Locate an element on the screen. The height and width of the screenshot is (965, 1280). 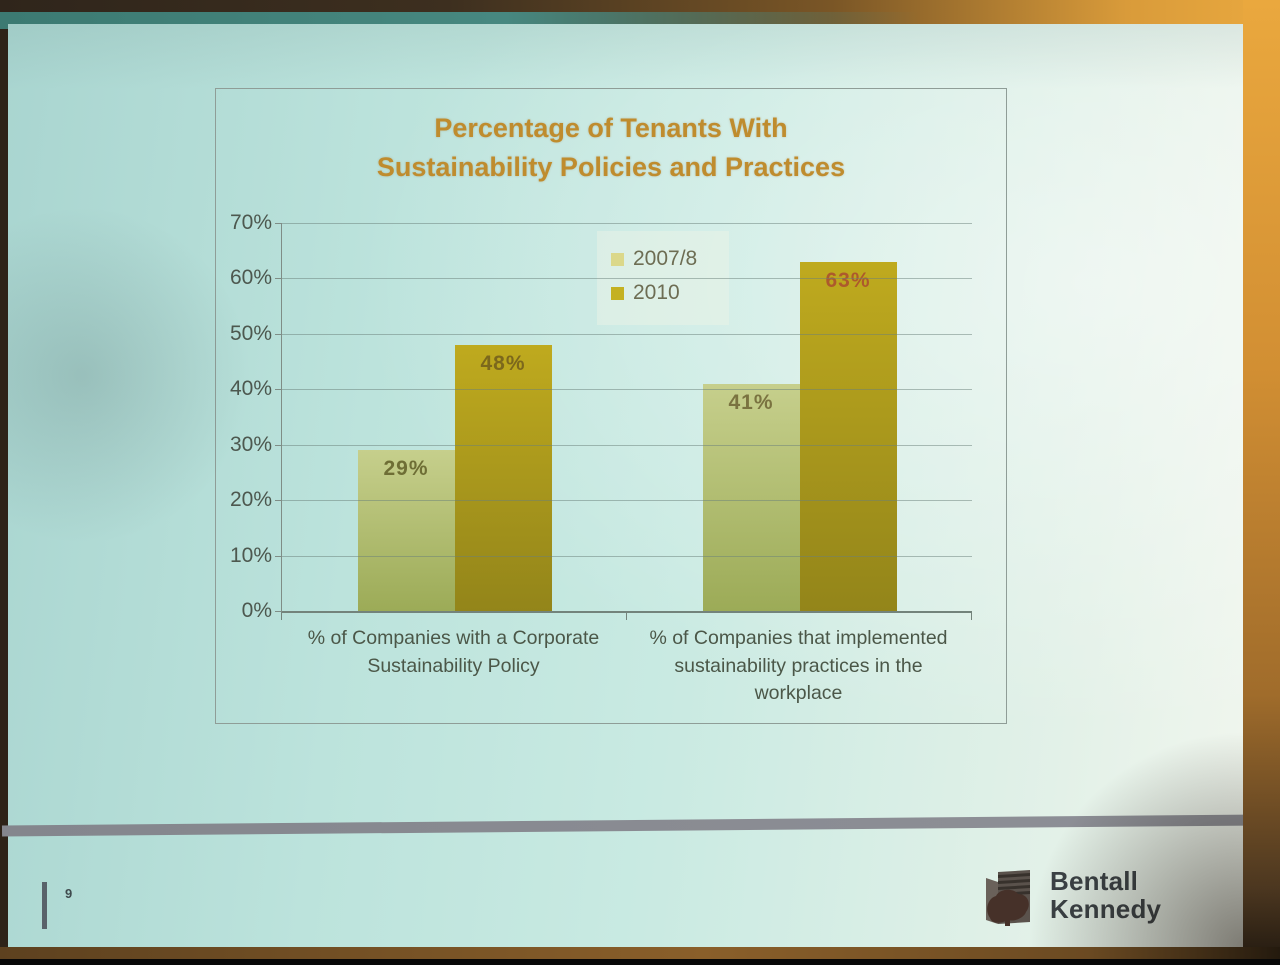
photo-right-edge is located at coordinates (1261, 482).